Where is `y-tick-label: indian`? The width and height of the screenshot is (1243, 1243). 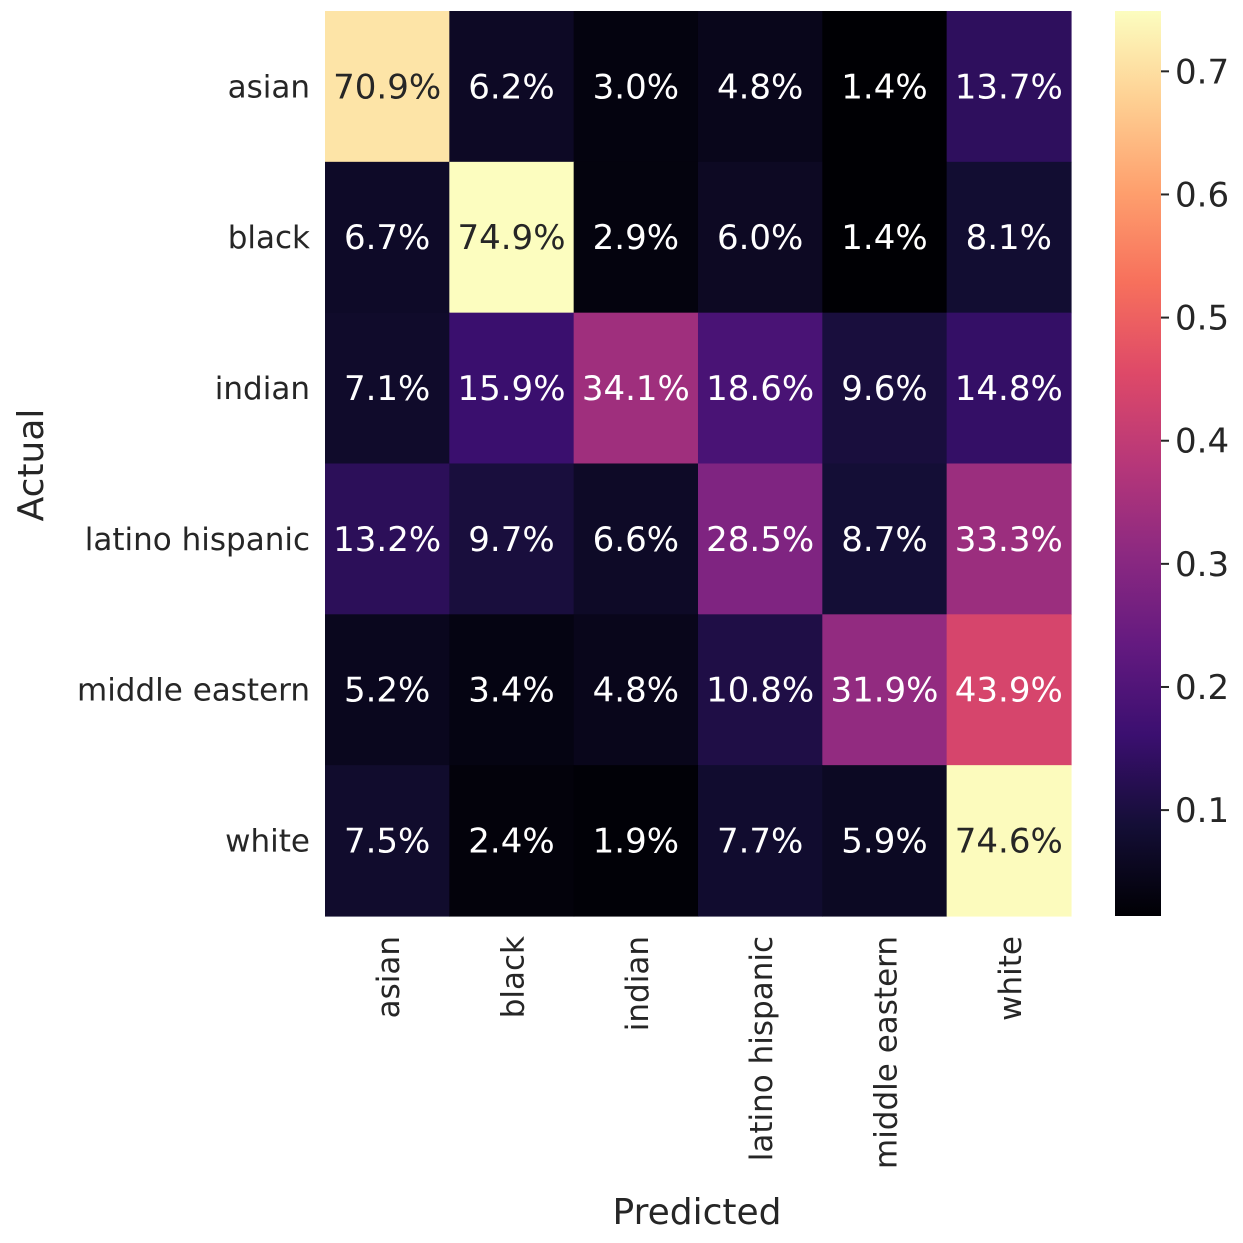 y-tick-label: indian is located at coordinates (262, 389).